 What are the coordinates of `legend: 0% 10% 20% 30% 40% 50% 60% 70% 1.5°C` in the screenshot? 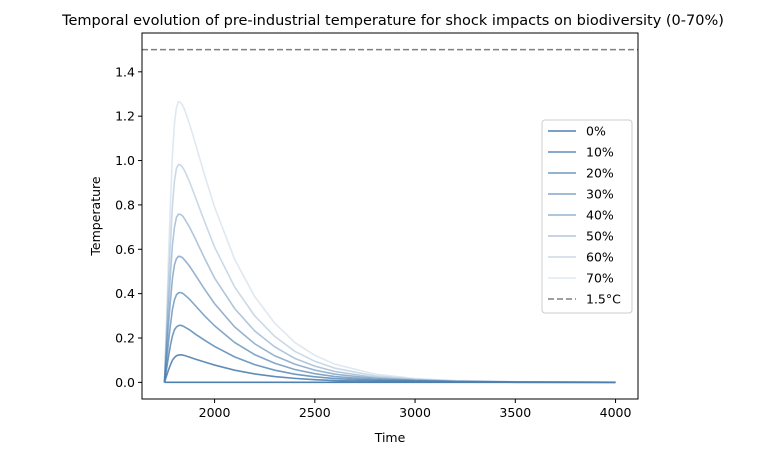 It's located at (587, 216).